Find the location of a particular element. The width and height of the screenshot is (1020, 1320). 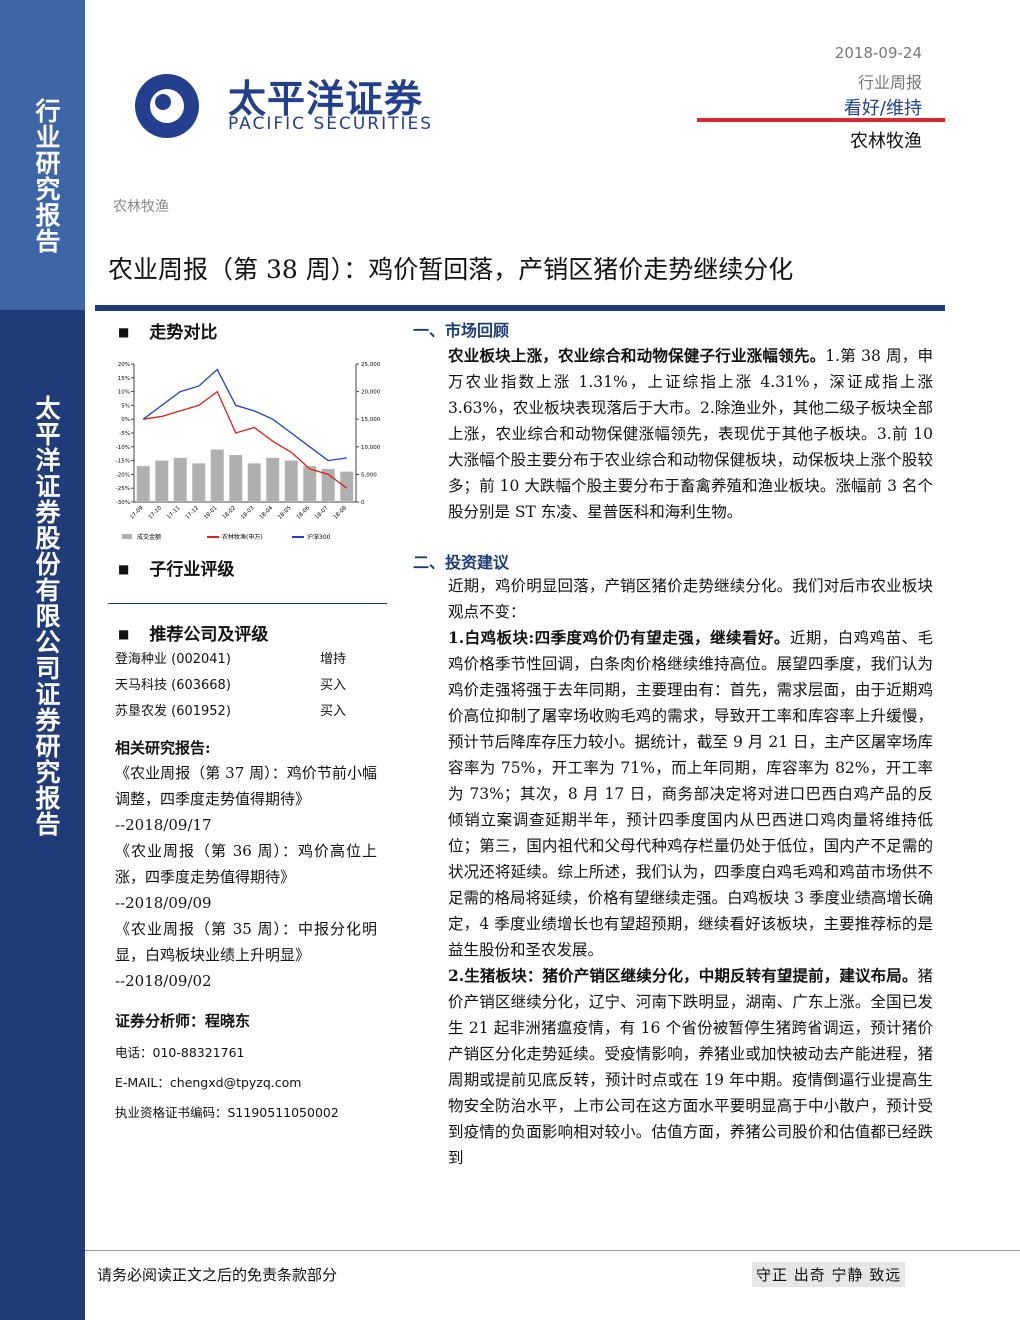

phone: 电话：010-88321761 is located at coordinates (180, 1052).